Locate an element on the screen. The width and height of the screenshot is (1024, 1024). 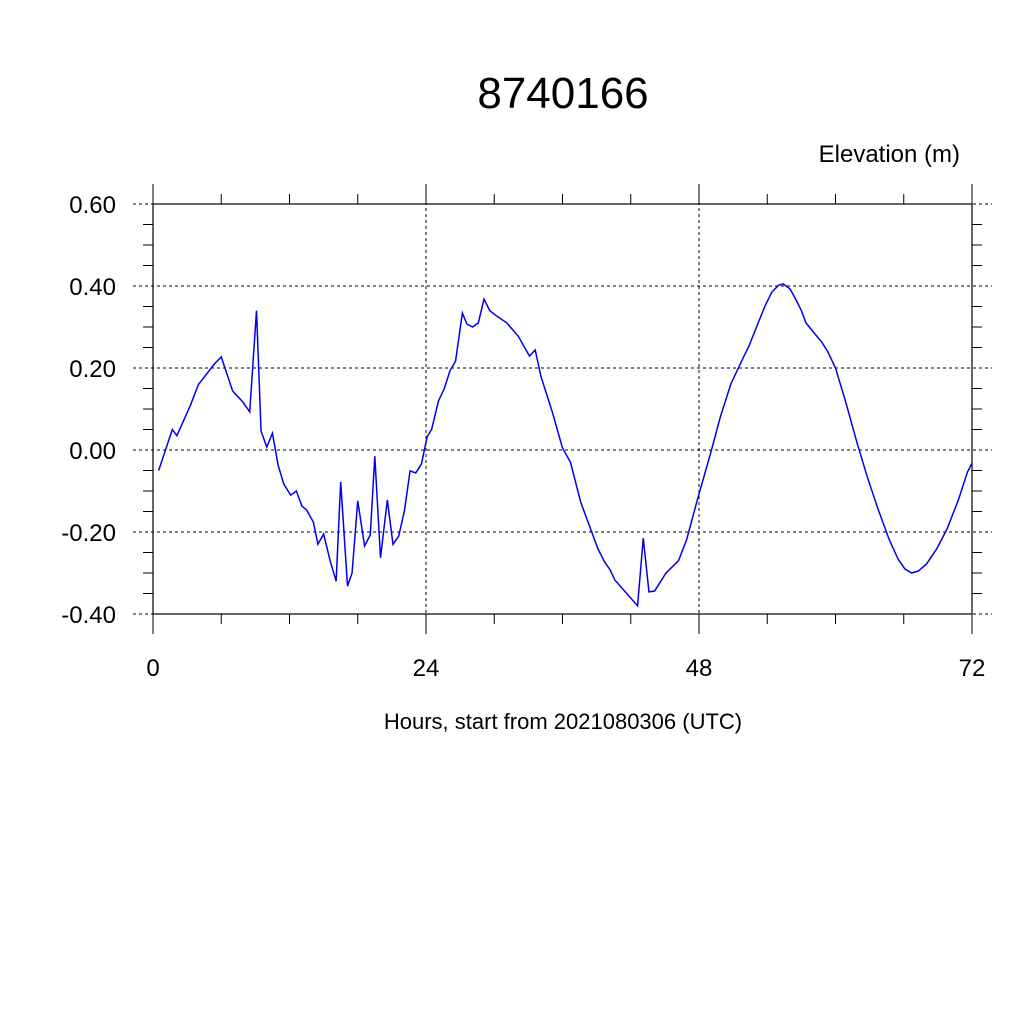
y-tick-label: -0.20 is located at coordinates (88, 533).